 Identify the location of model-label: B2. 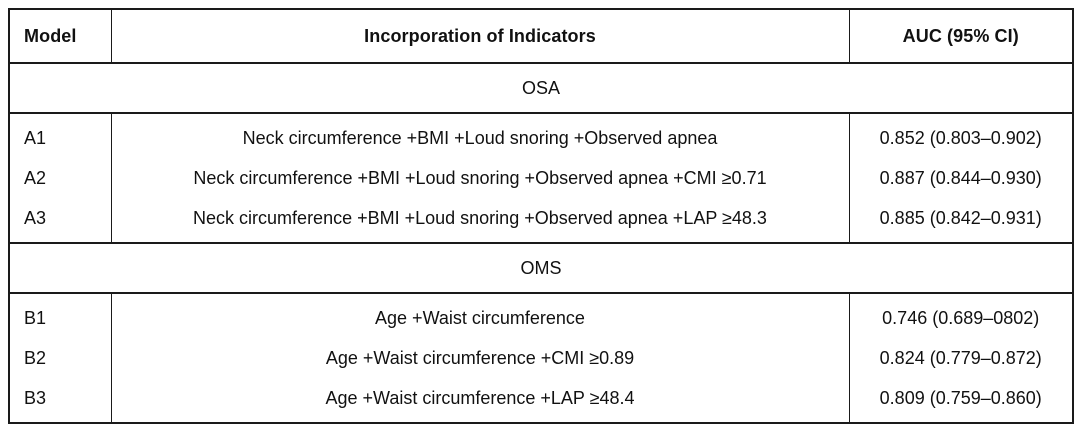
(35, 358).